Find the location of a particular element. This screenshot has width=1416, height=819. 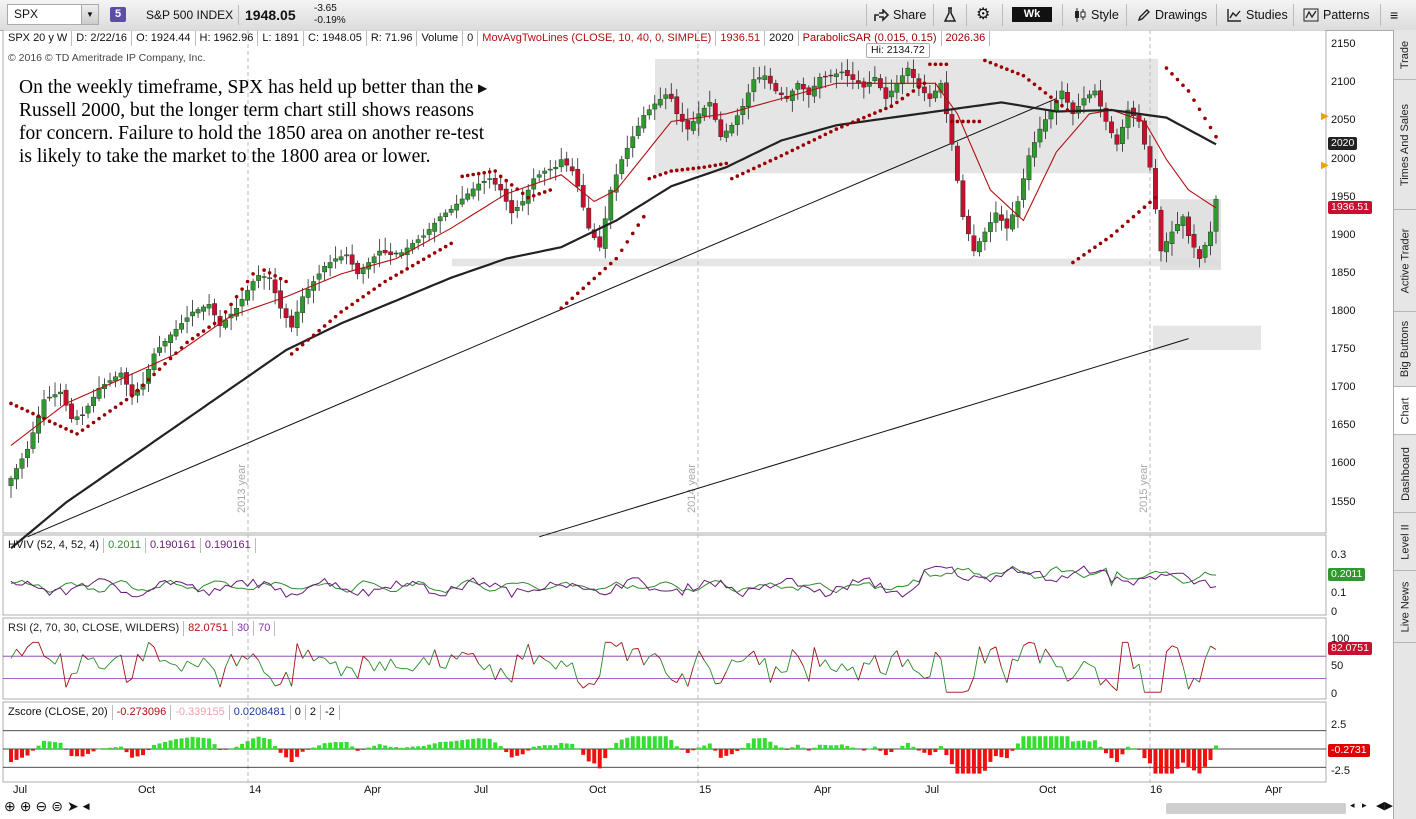

tab-active-trader: Active Trader is located at coordinates (1405, 261).